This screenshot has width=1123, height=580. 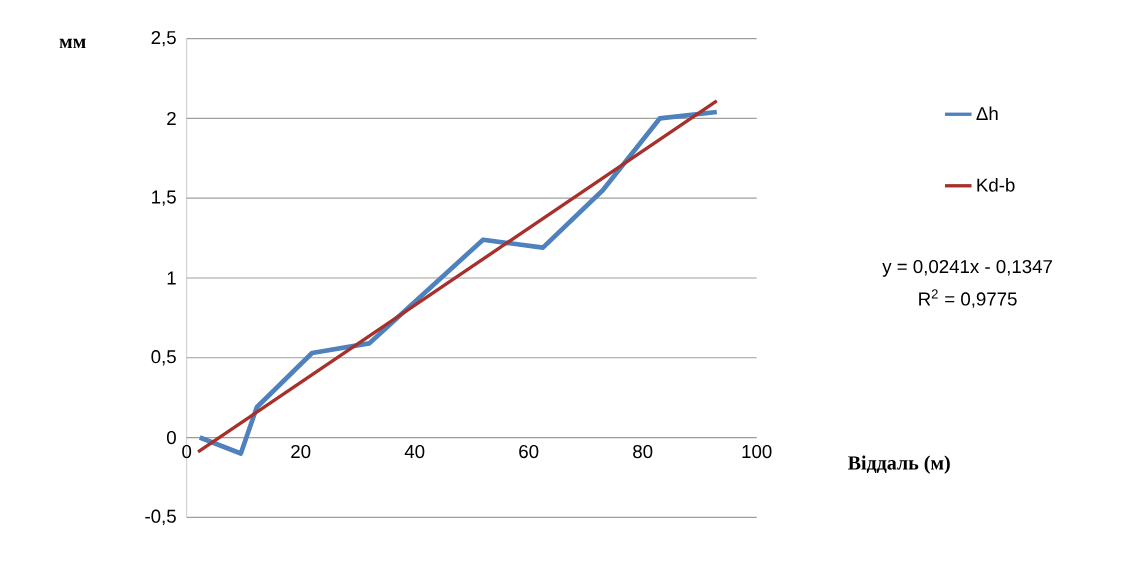 I want to click on x-tick-label: 100, so click(x=757, y=451).